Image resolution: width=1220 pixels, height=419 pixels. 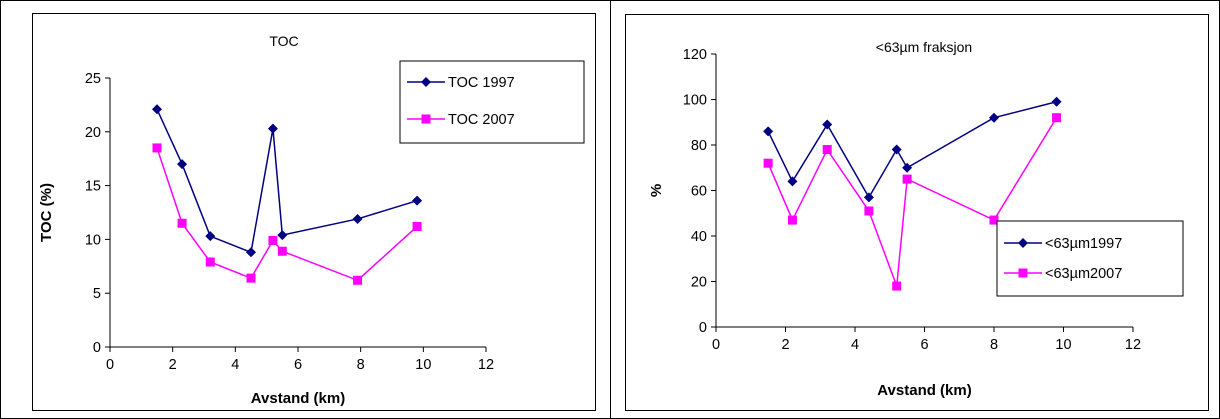 I want to click on y-tick-label: 10, so click(x=93, y=240).